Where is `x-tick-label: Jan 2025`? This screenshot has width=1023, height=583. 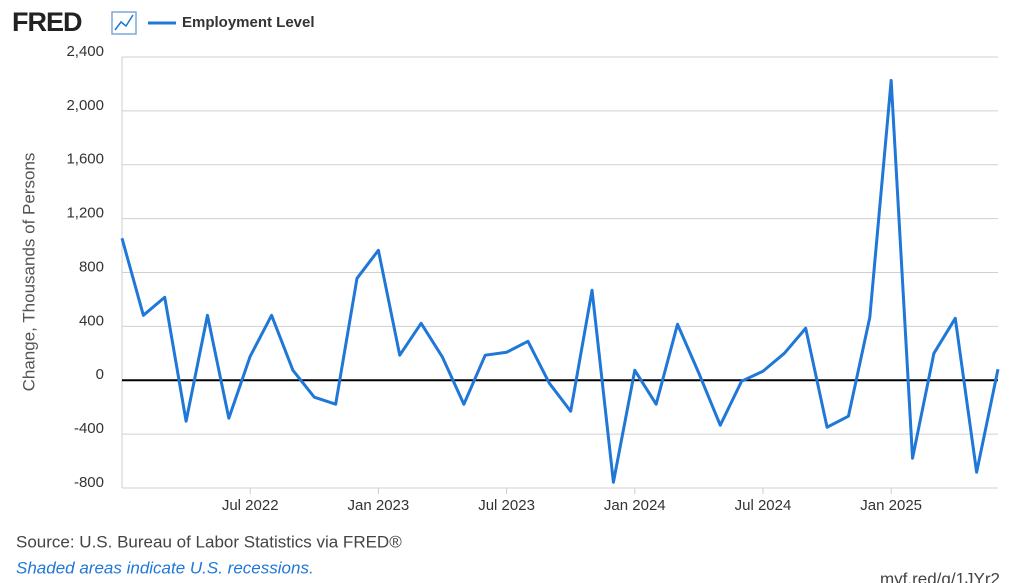
x-tick-label: Jan 2025 is located at coordinates (891, 505).